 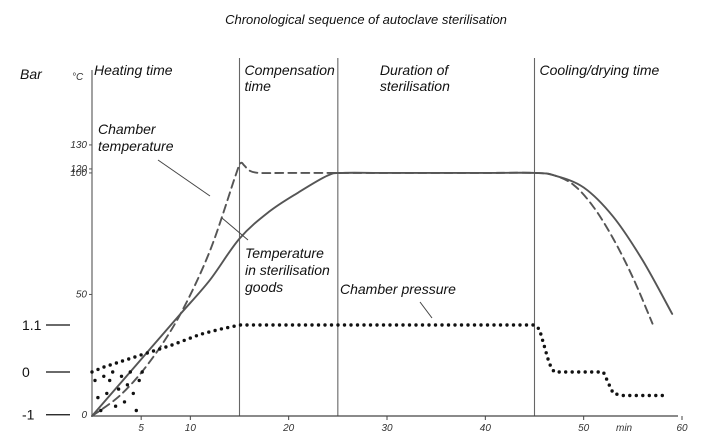 What do you see at coordinates (486, 428) in the screenshot?
I see `x-tick-label-40: 40` at bounding box center [486, 428].